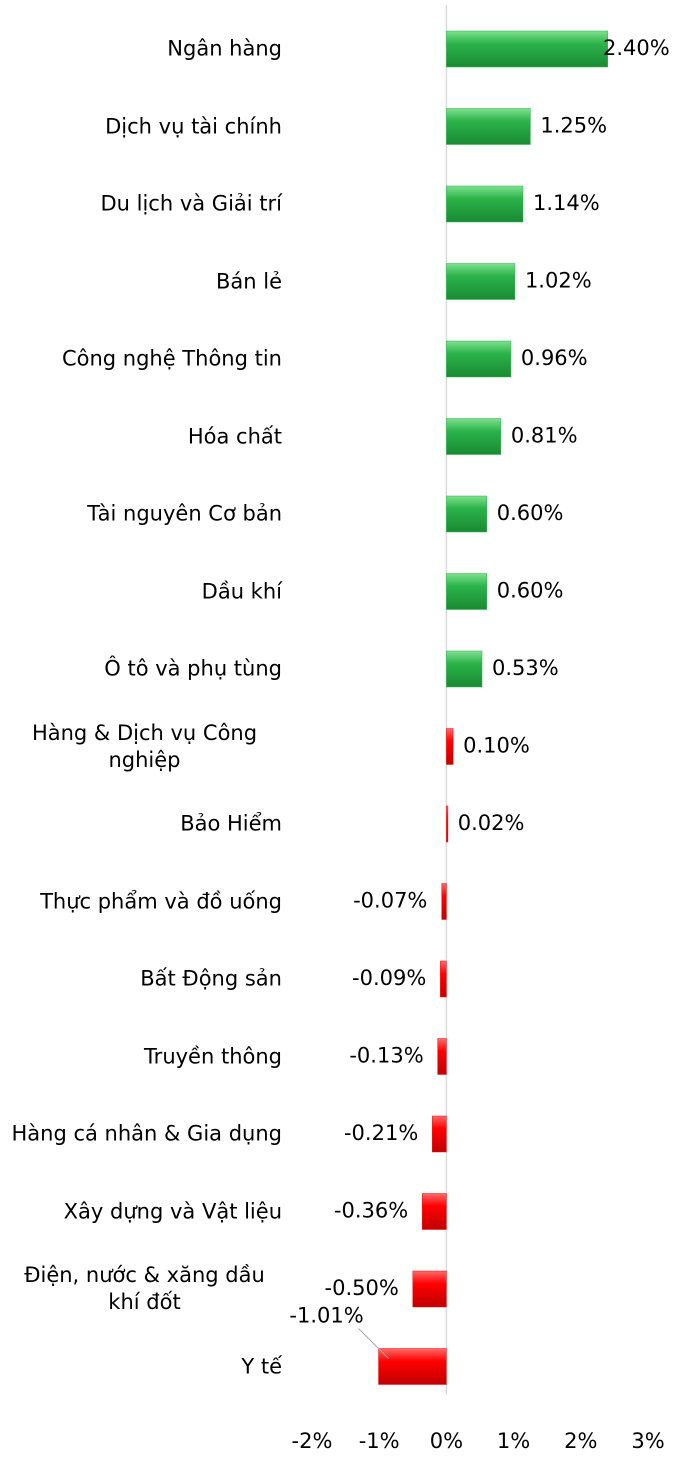  Describe the element at coordinates (234, 436) in the screenshot. I see `category-label: Hóa chất` at that location.